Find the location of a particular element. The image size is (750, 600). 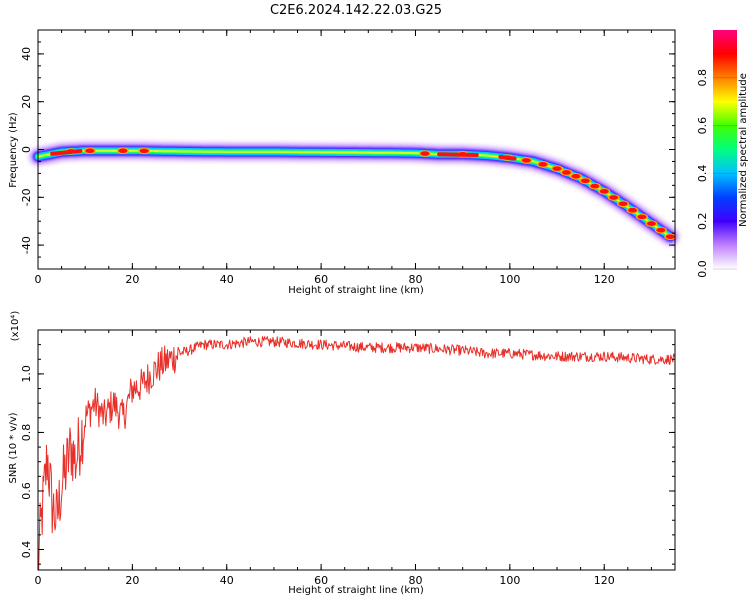

spectrogram-y-tick-label: -40 is located at coordinates (26, 245).